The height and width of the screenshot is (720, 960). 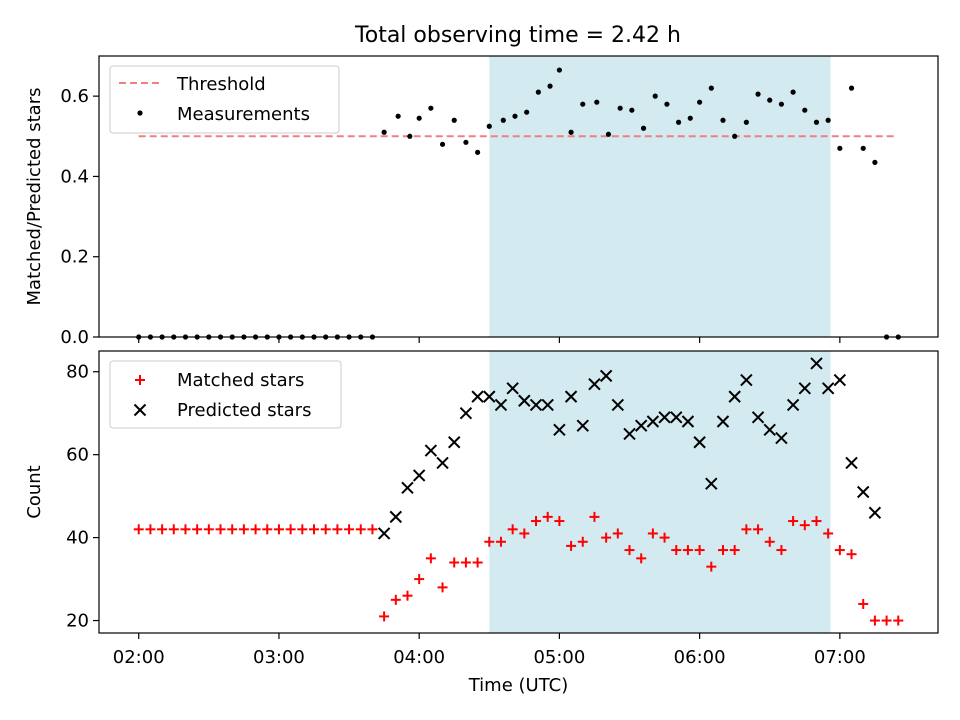 I want to click on xtick-label-5: 07:00, so click(x=840, y=657).